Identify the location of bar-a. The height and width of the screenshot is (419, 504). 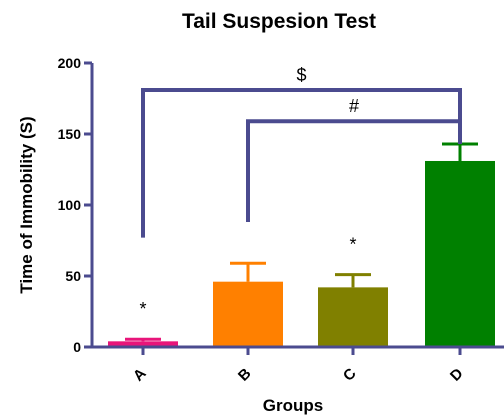
(143, 344).